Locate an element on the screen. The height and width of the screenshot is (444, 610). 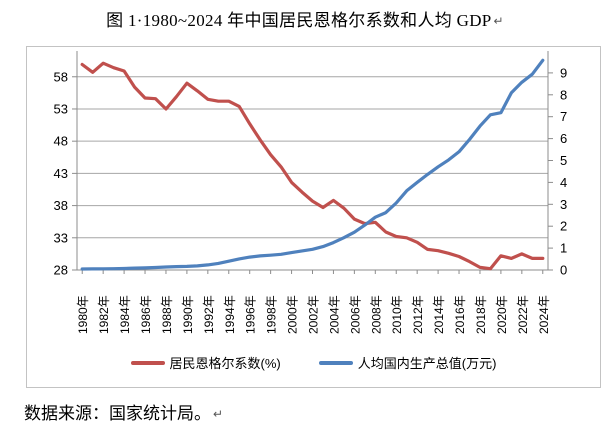
x-axis-tick-label: 1996年 is located at coordinates (251, 314).